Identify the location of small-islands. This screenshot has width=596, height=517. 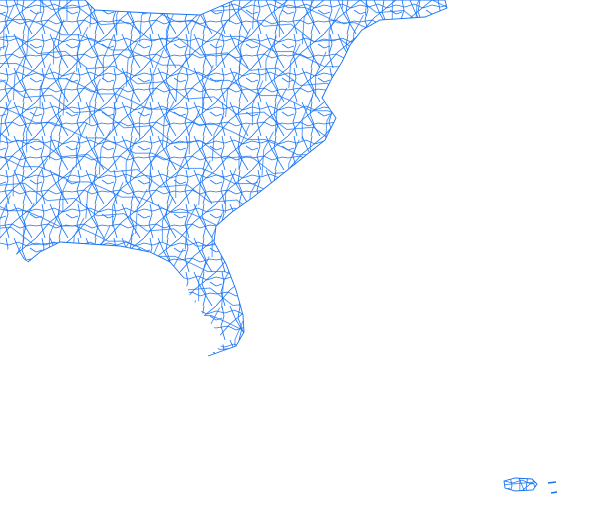
(552, 487).